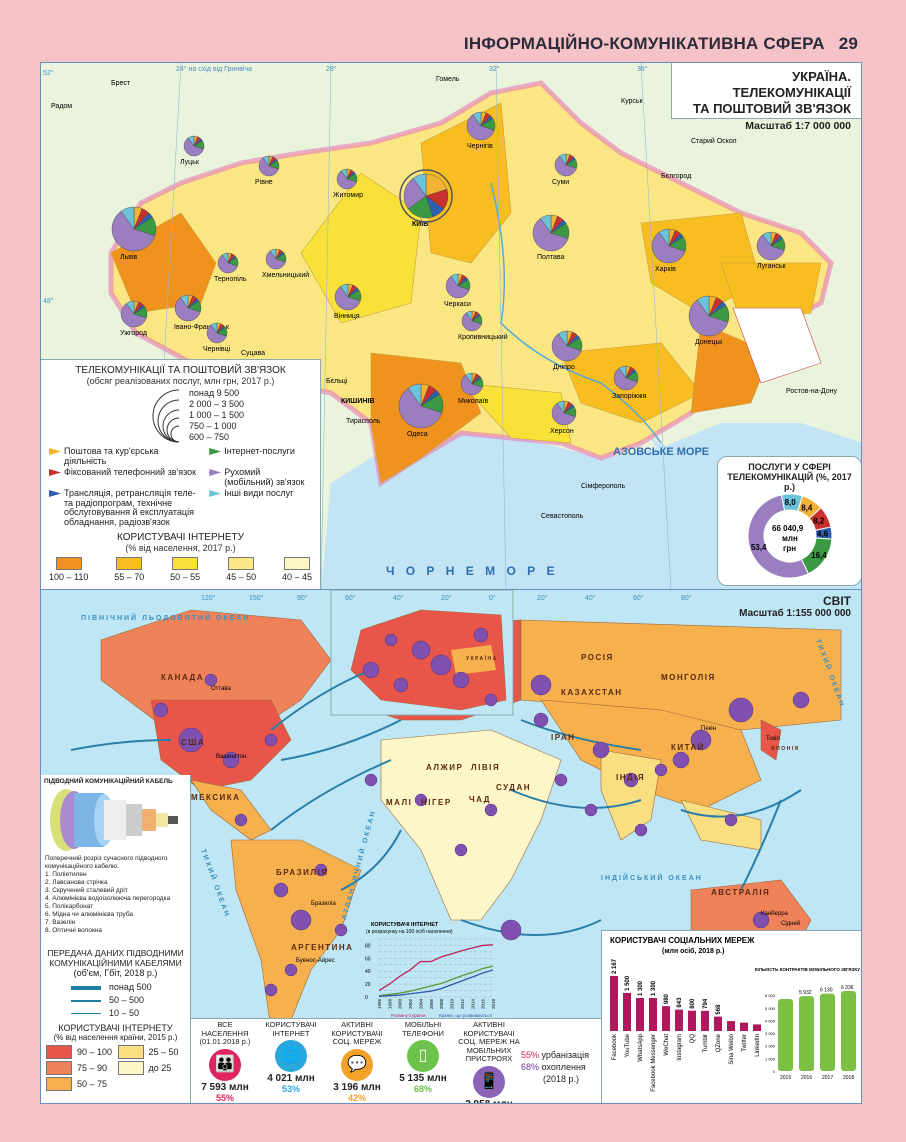 The image size is (906, 1142). I want to click on place-label: КИШИНІВ, so click(357, 401).